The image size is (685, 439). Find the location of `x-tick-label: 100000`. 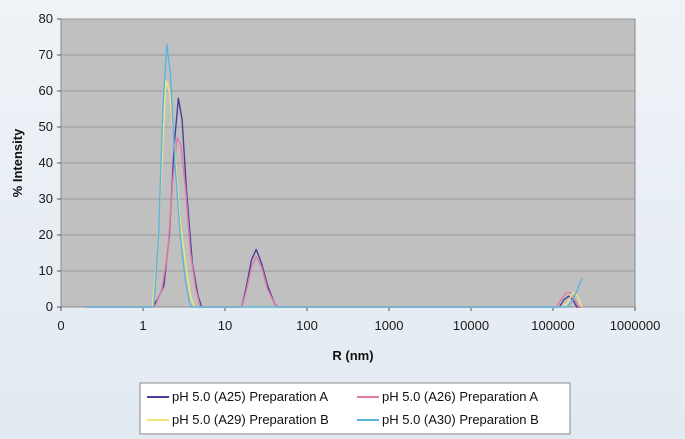

x-tick-label: 100000 is located at coordinates (552, 325).